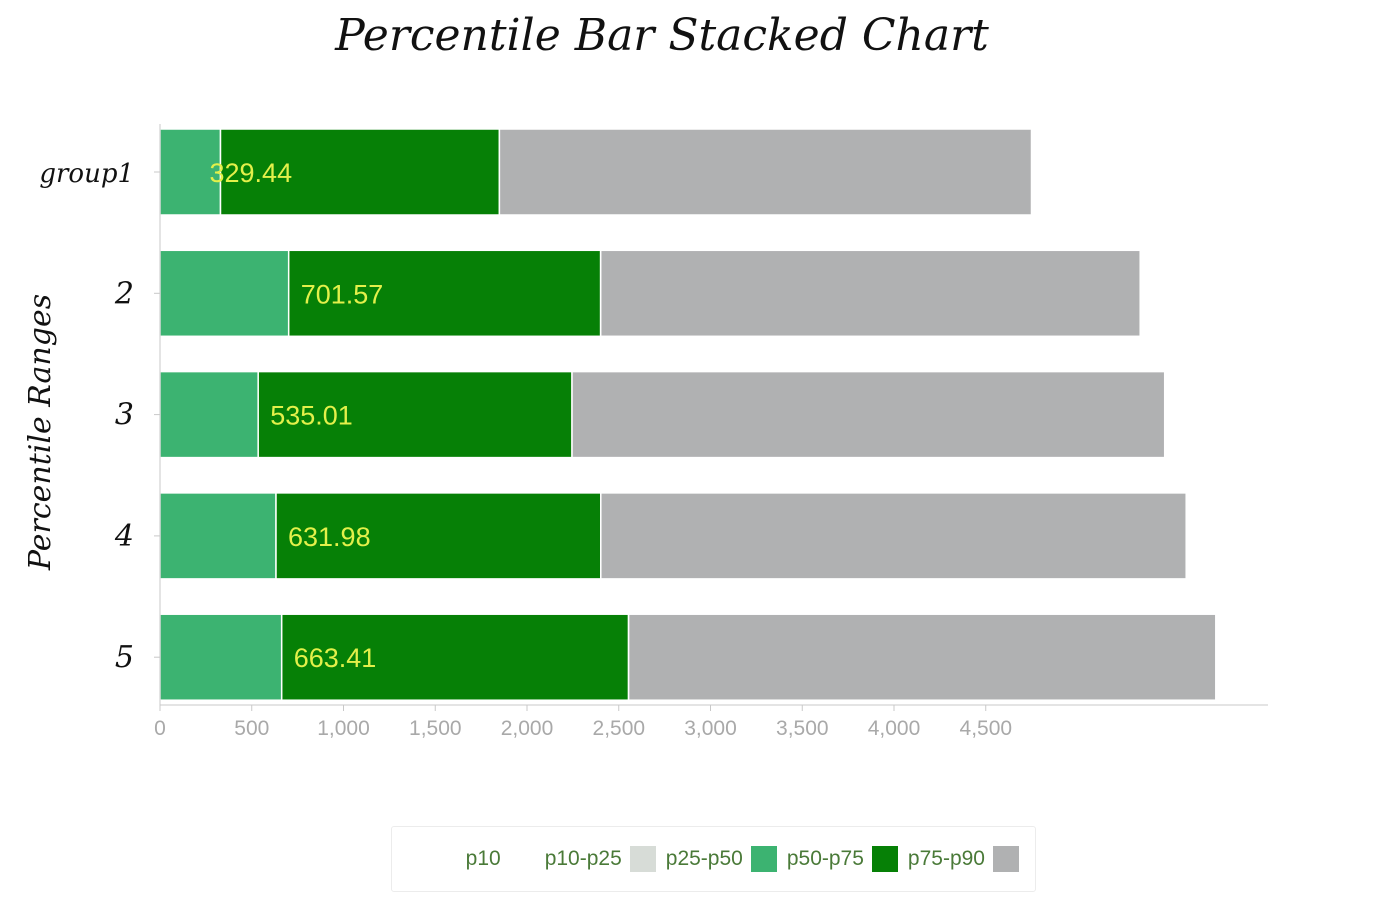  I want to click on data-label-3: 535.01, so click(311, 416).